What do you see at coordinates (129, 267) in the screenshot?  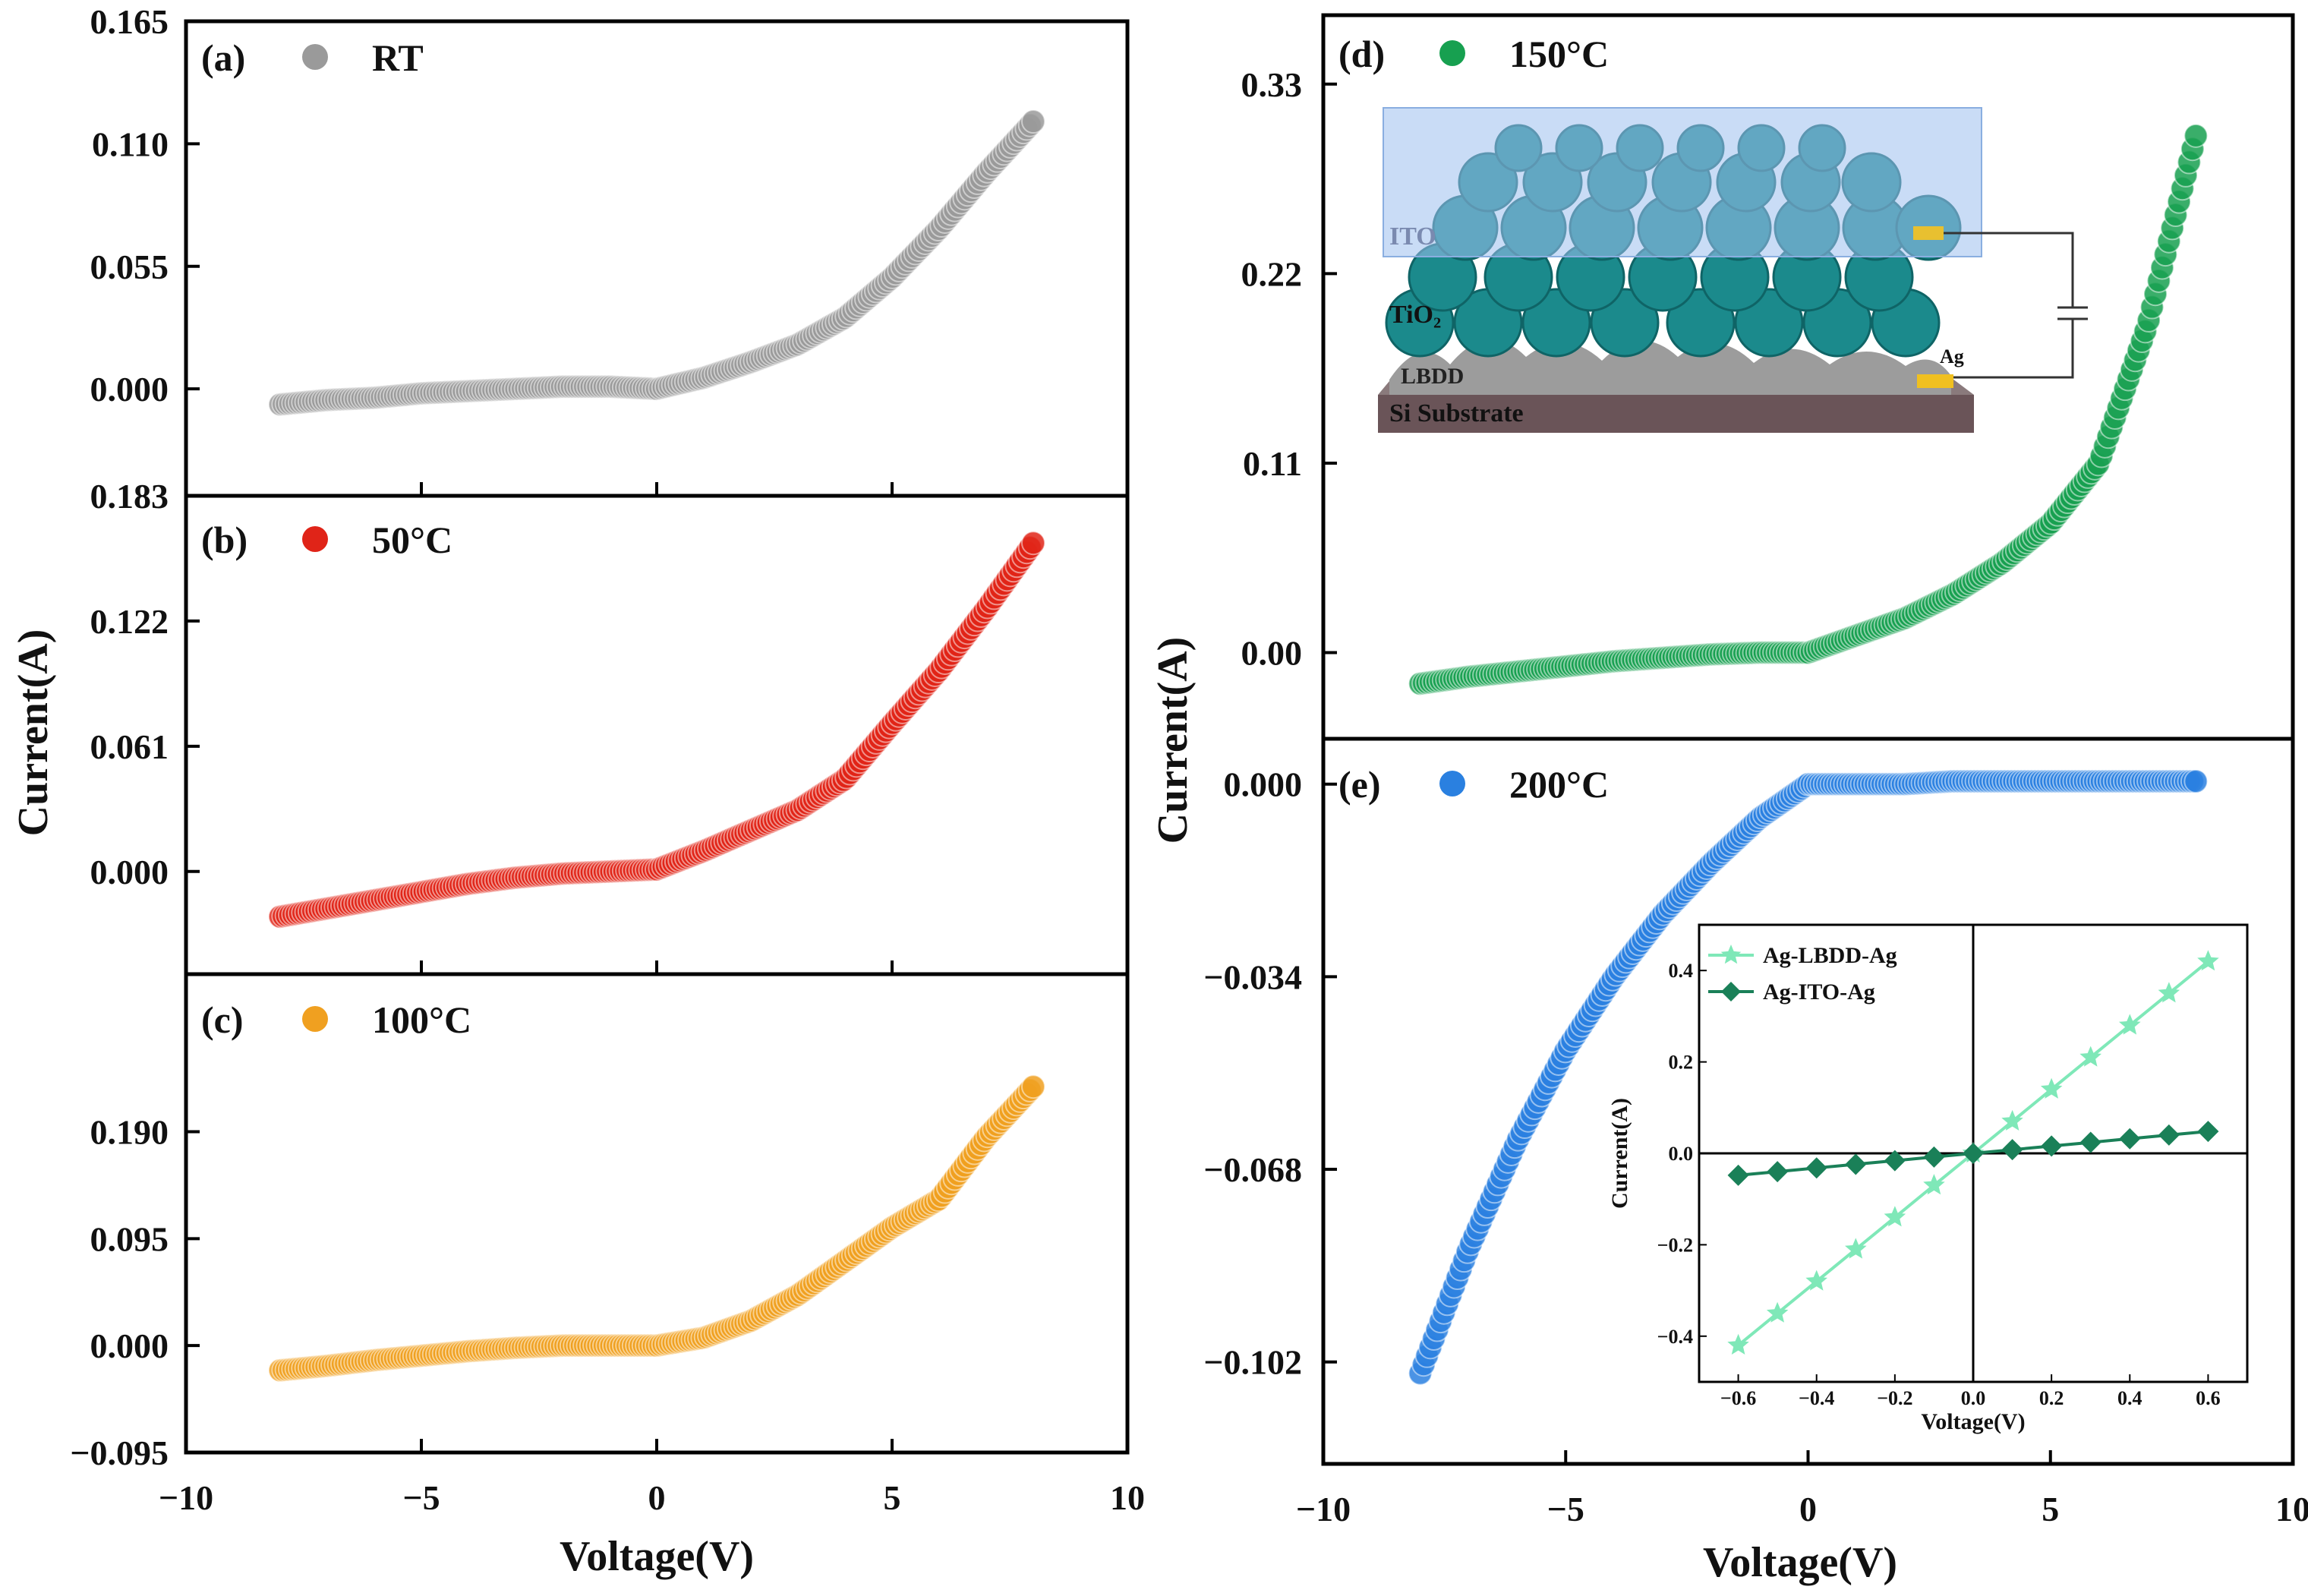 I see `y-tick-label-a: 0.055` at bounding box center [129, 267].